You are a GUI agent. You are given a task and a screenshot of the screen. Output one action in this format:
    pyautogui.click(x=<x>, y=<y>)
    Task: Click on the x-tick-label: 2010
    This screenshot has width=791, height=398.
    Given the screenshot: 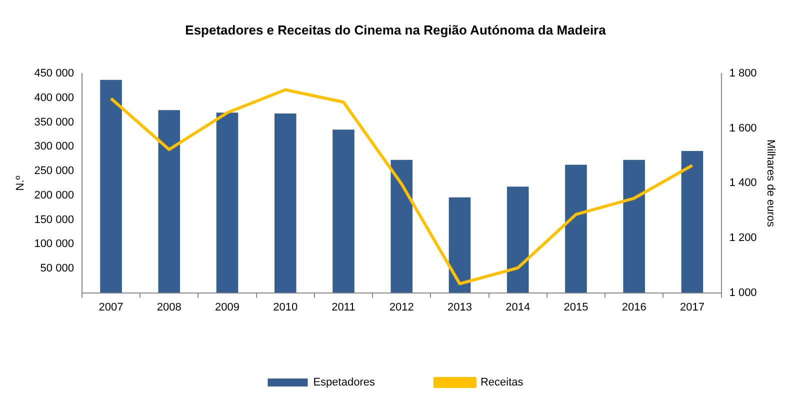 What is the action you would take?
    pyautogui.click(x=285, y=307)
    